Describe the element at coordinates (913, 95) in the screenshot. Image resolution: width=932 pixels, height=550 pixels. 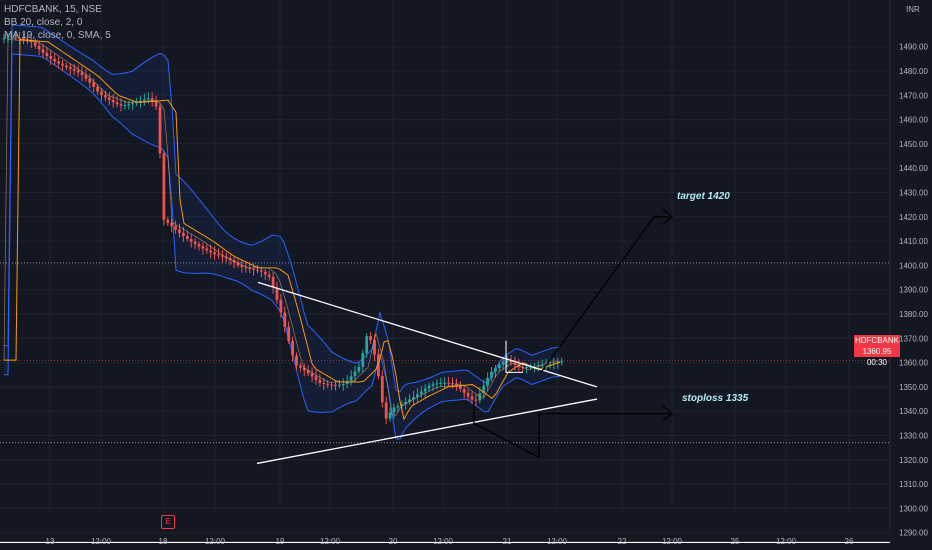
I see `y-tick-label: 1470.00` at that location.